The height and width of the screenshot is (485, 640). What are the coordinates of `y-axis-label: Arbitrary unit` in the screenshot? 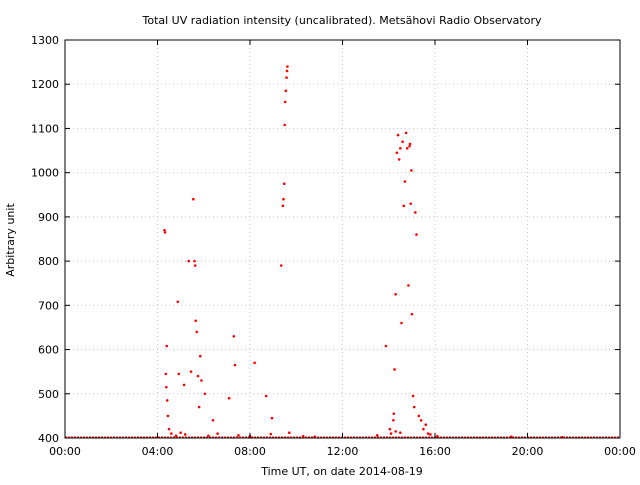 It's located at (10, 240).